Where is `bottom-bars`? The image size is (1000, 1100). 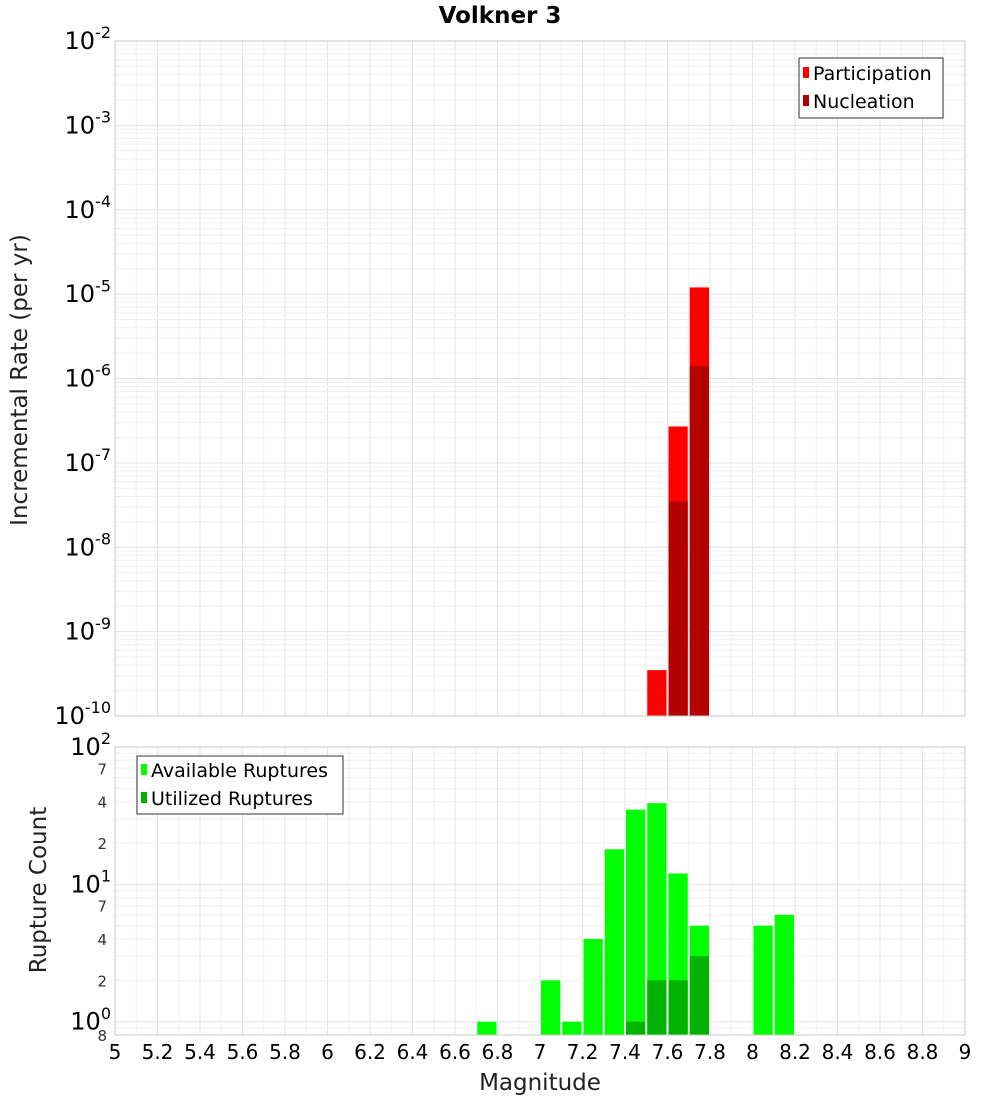 bottom-bars is located at coordinates (635, 919).